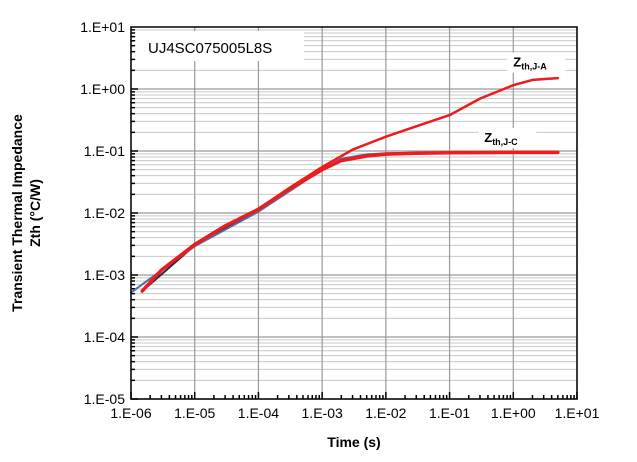 The width and height of the screenshot is (637, 462). What do you see at coordinates (505, 142) in the screenshot?
I see `annotation-subscript: th,J-C` at bounding box center [505, 142].